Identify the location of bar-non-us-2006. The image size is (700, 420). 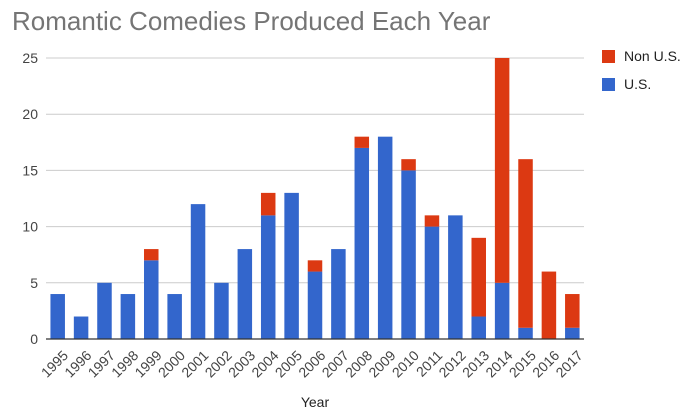
(315, 266).